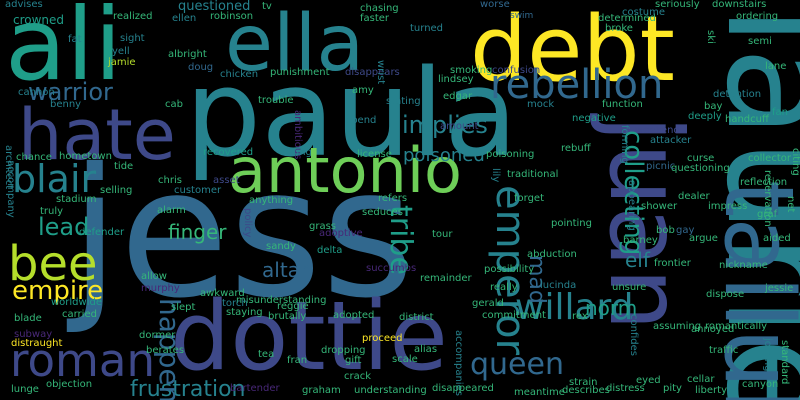  I want to click on word-liberty: liberty, so click(711, 391).